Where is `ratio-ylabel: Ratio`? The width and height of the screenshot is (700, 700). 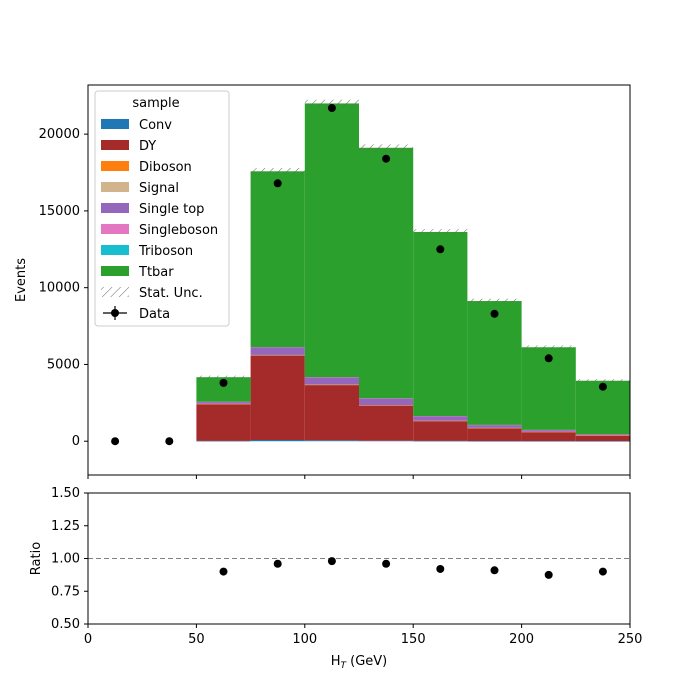
ratio-ylabel: Ratio is located at coordinates (36, 558).